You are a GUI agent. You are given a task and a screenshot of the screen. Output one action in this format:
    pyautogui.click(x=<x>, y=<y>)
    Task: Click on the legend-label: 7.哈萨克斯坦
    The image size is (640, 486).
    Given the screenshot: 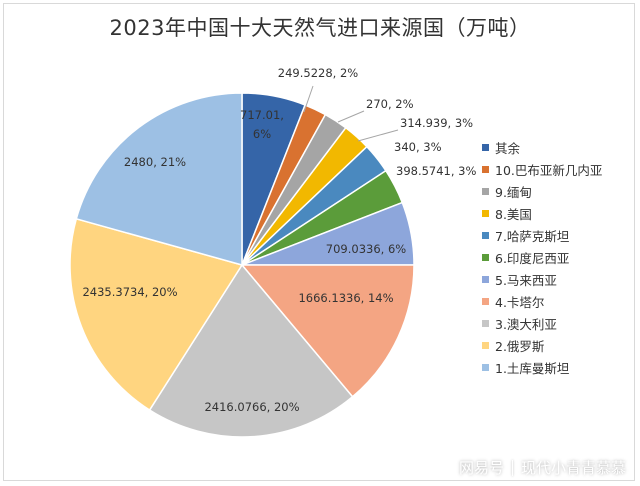 What is the action you would take?
    pyautogui.click(x=532, y=236)
    